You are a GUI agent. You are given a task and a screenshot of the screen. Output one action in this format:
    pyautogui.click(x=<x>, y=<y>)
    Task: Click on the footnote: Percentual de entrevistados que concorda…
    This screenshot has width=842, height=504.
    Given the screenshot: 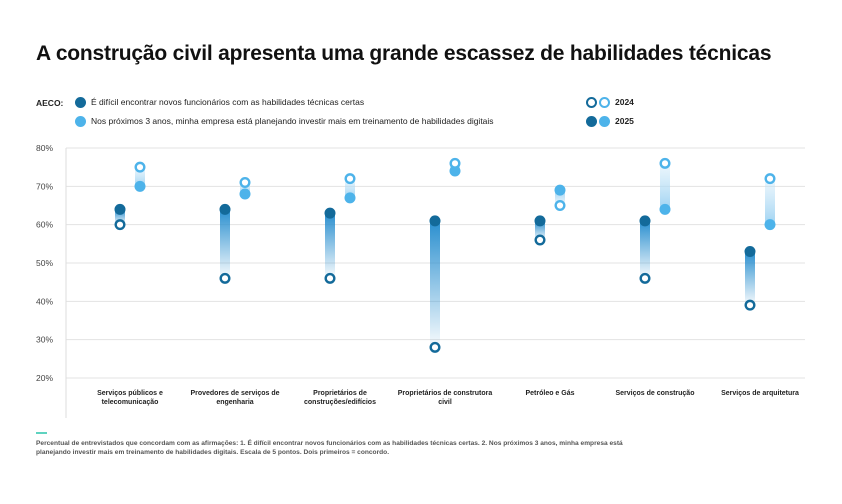 What is the action you would take?
    pyautogui.click(x=329, y=448)
    